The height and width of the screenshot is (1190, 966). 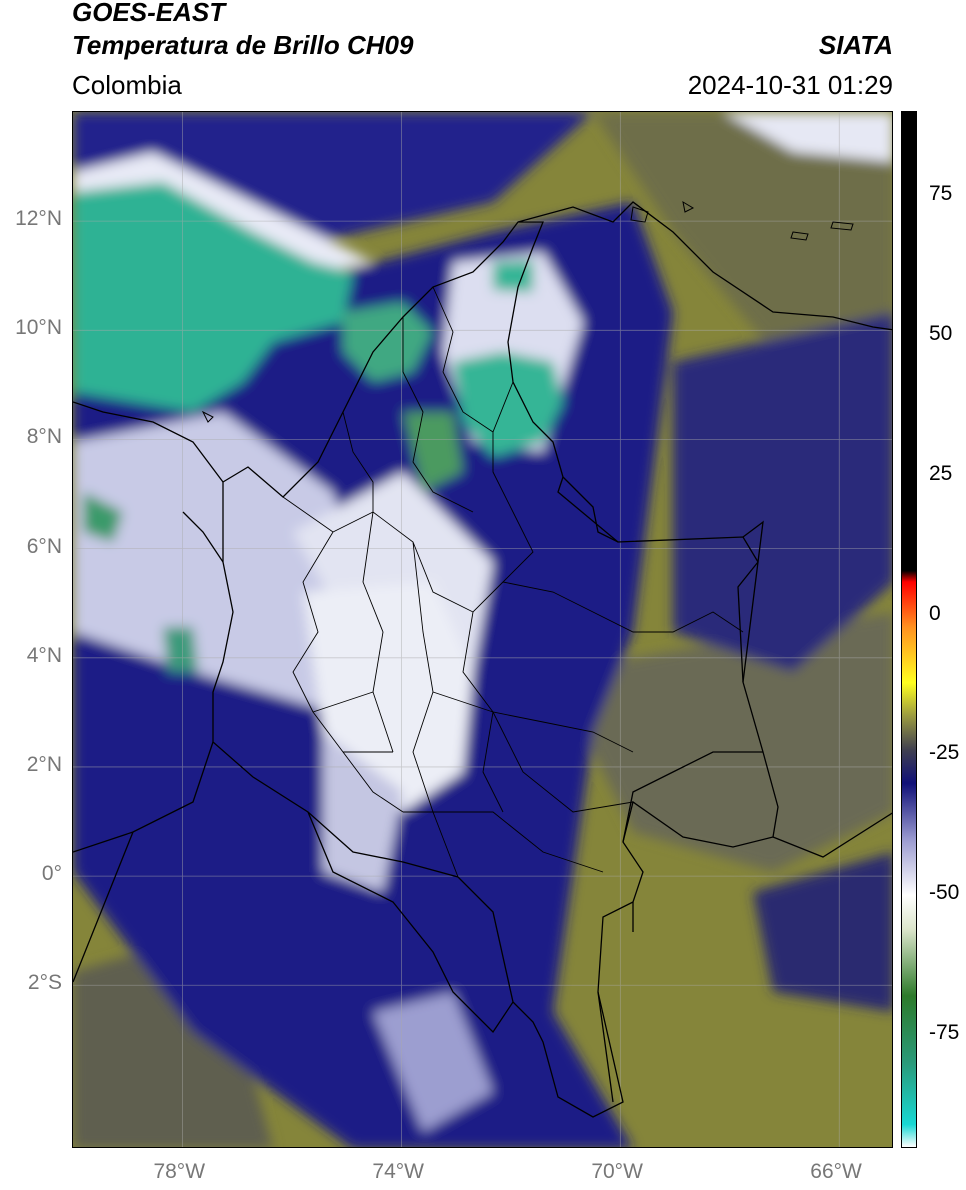 What do you see at coordinates (527, 311) in the screenshot?
I see `coastline-islands` at bounding box center [527, 311].